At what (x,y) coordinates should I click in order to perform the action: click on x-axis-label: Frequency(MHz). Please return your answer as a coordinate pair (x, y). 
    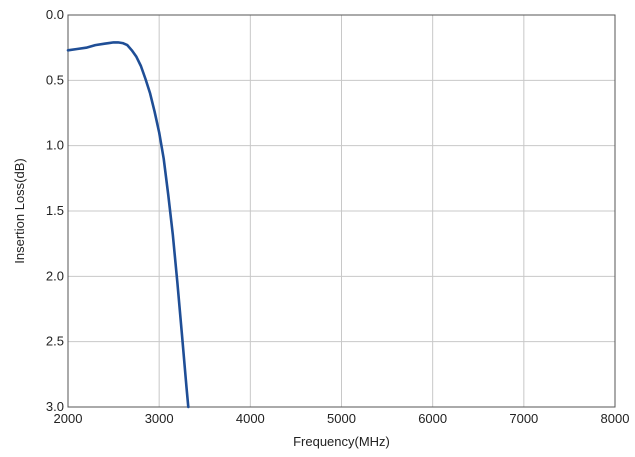
    Looking at the image, I should click on (341, 441).